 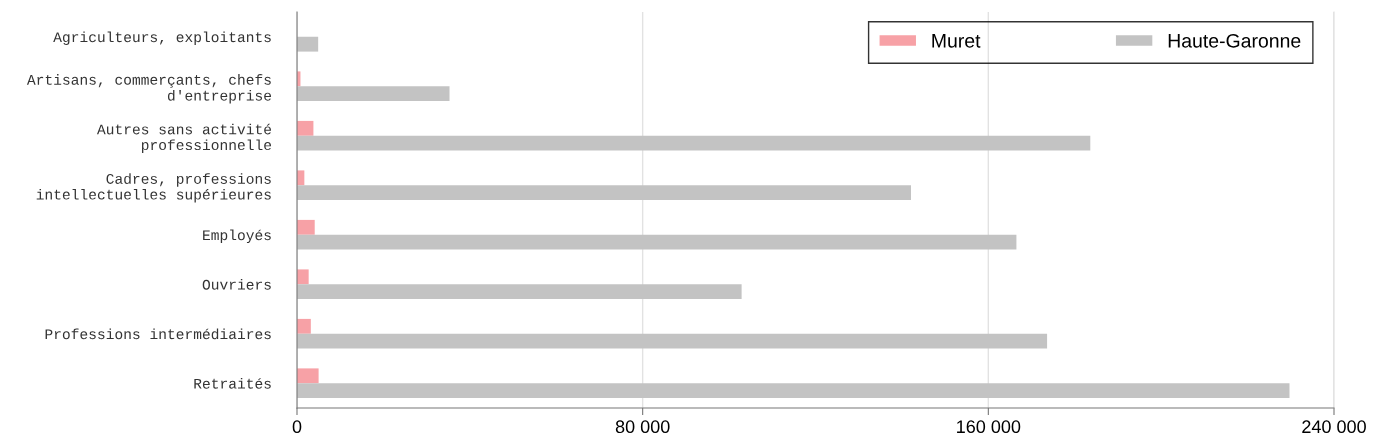 What do you see at coordinates (1334, 427) in the screenshot?
I see `x-tick-label: 240 000` at bounding box center [1334, 427].